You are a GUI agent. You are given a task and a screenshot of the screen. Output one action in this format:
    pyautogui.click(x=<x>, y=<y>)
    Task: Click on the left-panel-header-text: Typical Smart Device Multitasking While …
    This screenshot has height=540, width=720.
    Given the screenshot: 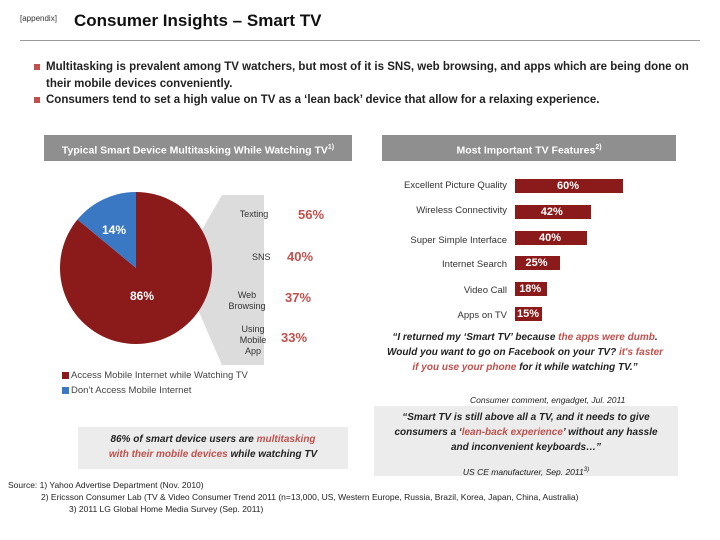 What is the action you would take?
    pyautogui.click(x=194, y=150)
    